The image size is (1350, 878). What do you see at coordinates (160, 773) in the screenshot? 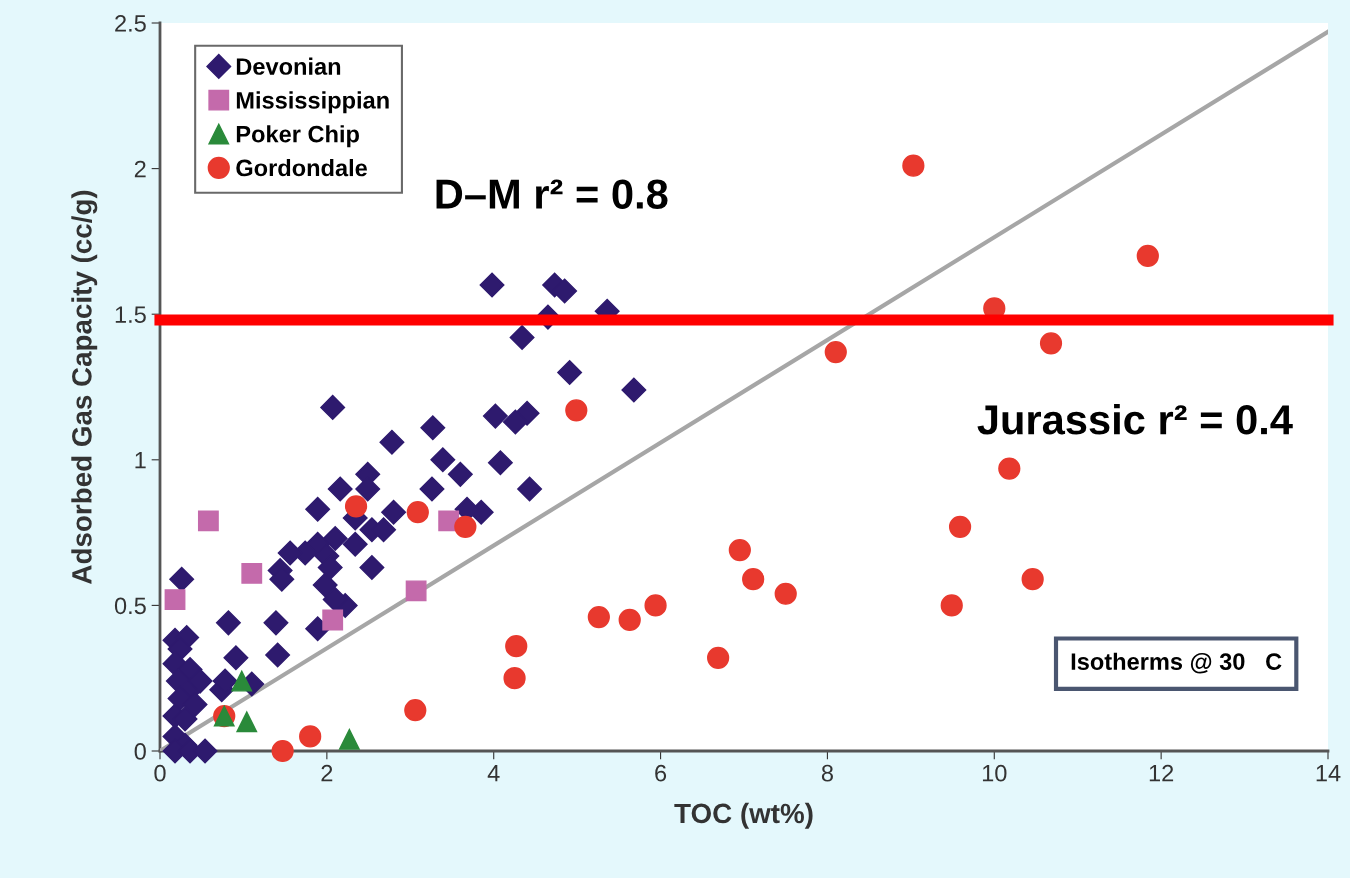
I see `x-tick-label: 0` at bounding box center [160, 773].